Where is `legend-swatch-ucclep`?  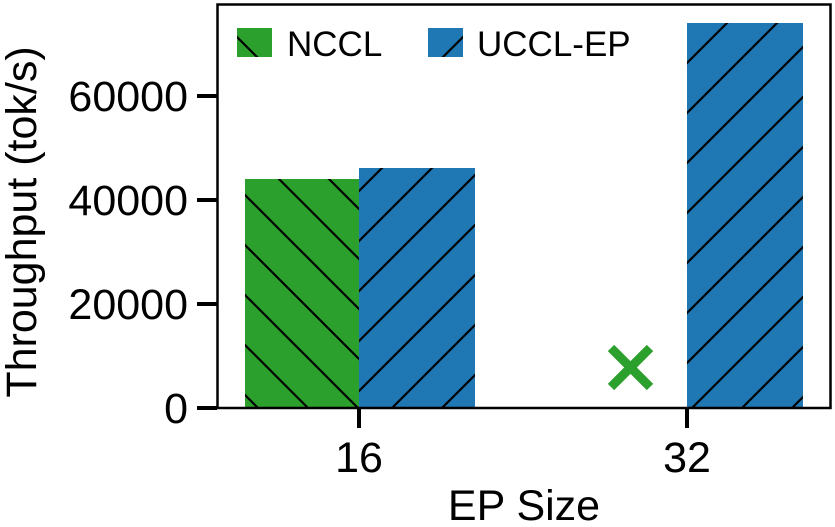
legend-swatch-ucclep is located at coordinates (445, 42).